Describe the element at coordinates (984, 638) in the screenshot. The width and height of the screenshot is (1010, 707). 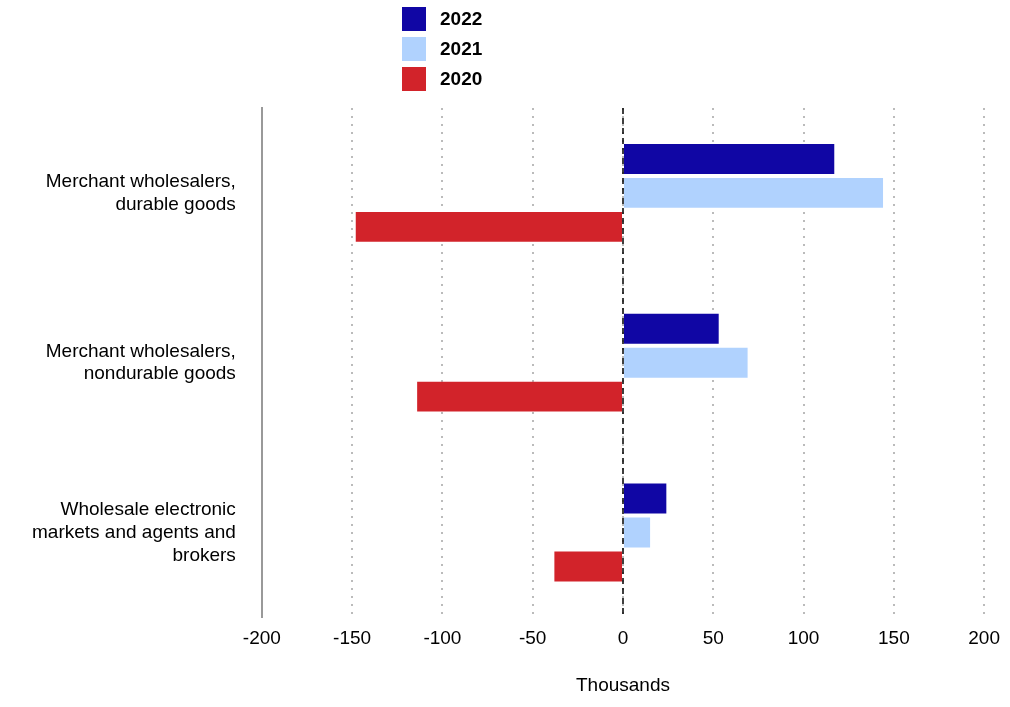
I see `x-tick-label: 200` at that location.